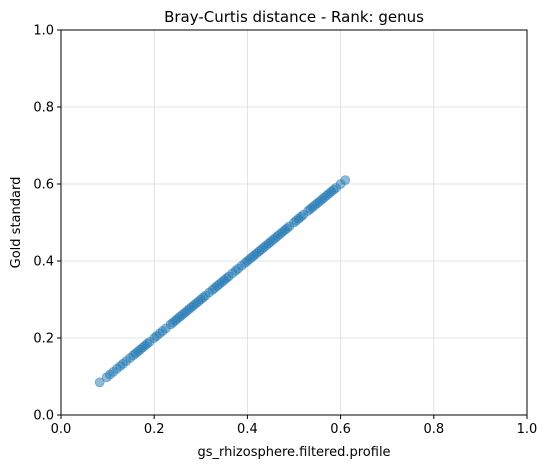  I want to click on x-tick-label: 0.4, so click(247, 429).